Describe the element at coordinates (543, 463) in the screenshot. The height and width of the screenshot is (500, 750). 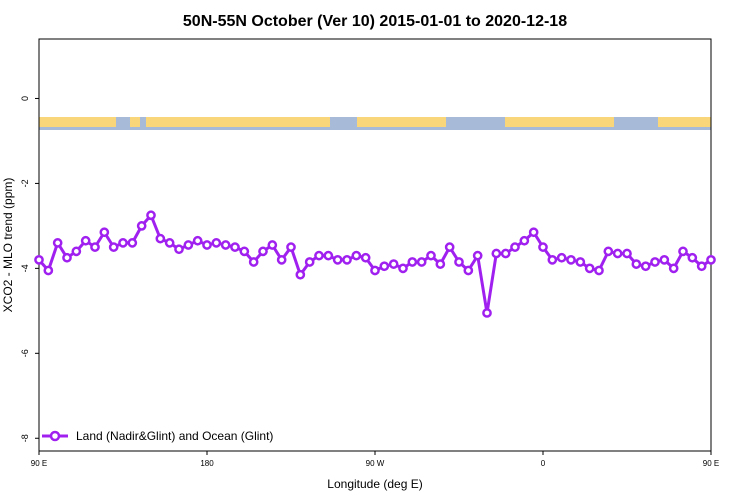
I see `x-tick-label: 0` at that location.